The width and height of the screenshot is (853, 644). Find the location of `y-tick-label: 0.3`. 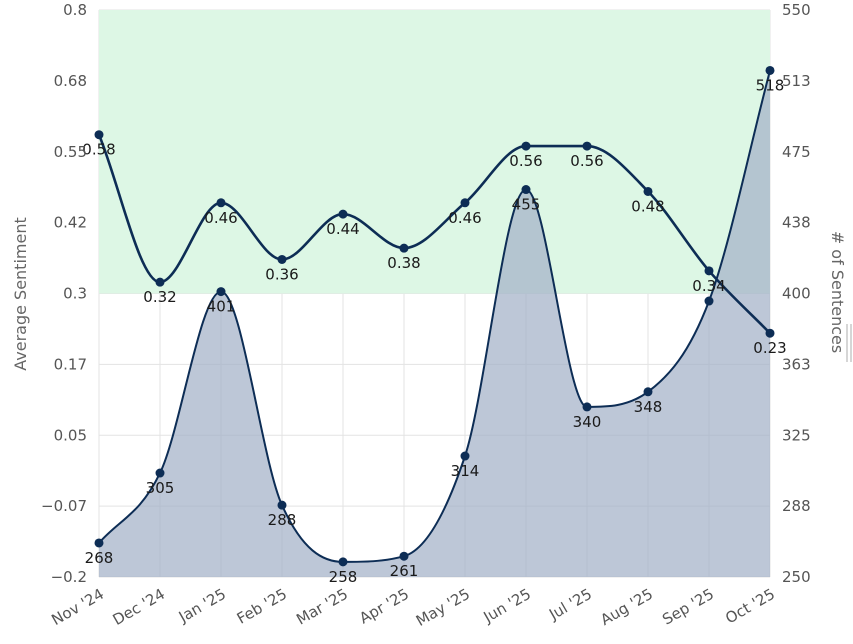

y-tick-label: 0.3 is located at coordinates (75, 294).